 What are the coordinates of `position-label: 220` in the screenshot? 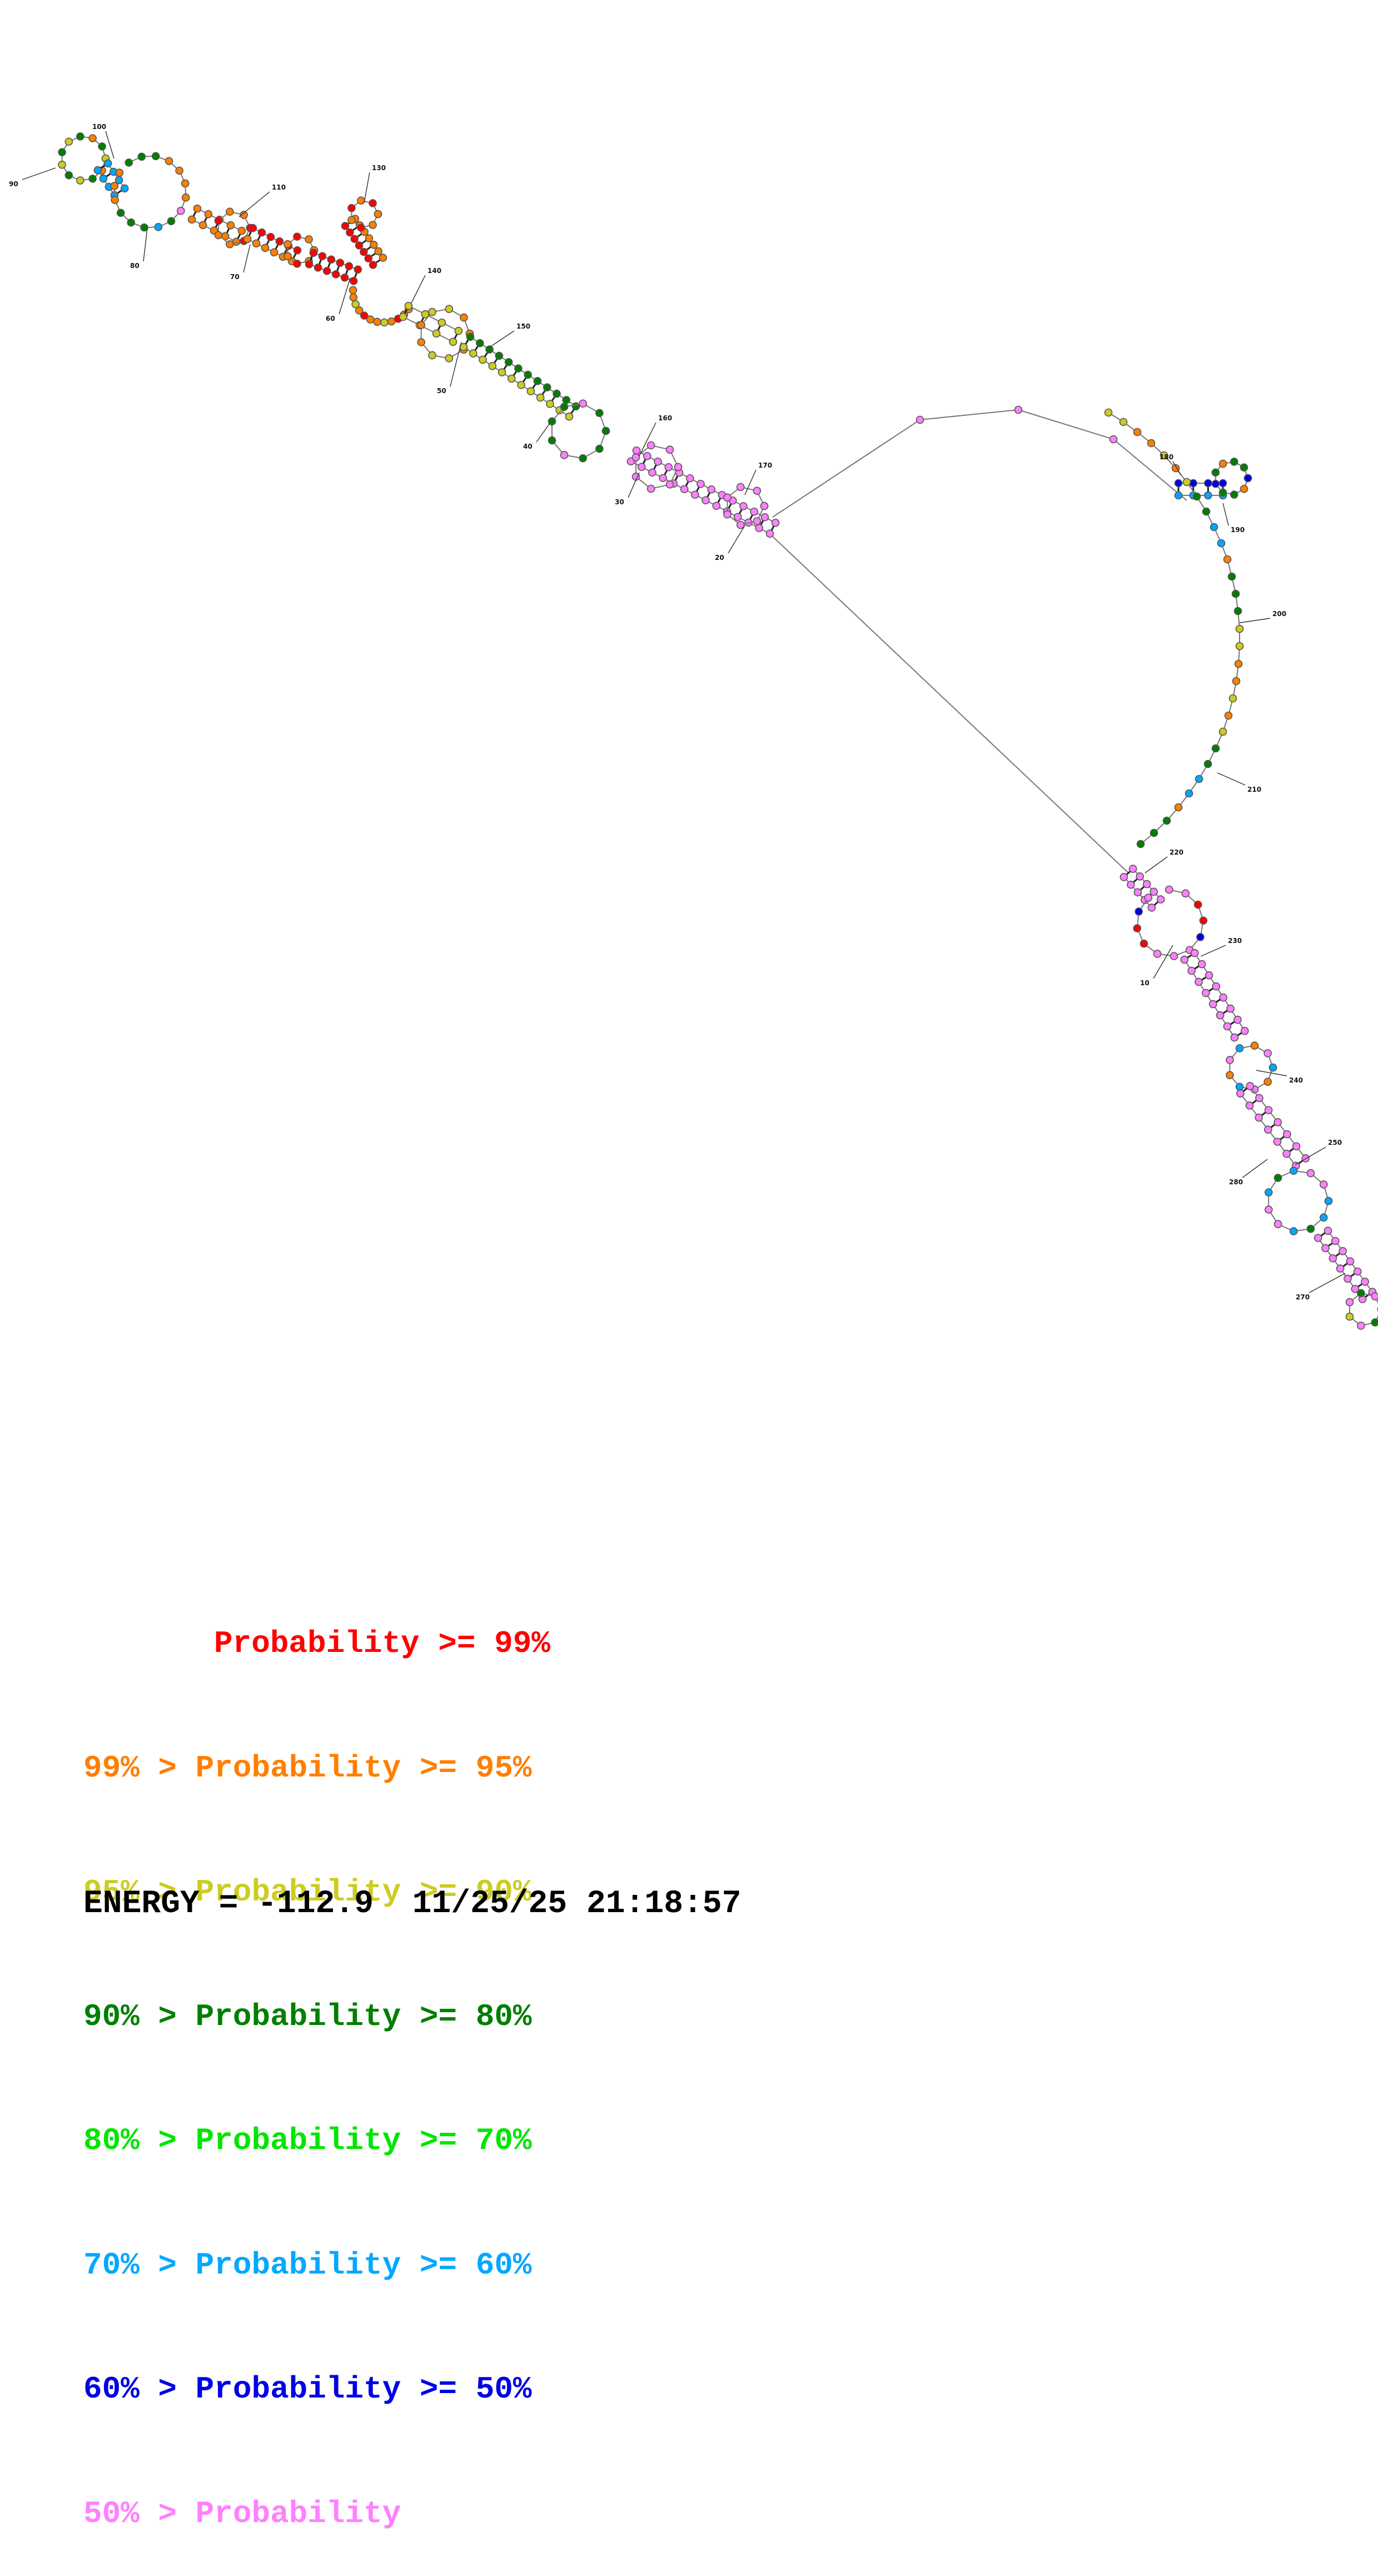 It's located at (1176, 852).